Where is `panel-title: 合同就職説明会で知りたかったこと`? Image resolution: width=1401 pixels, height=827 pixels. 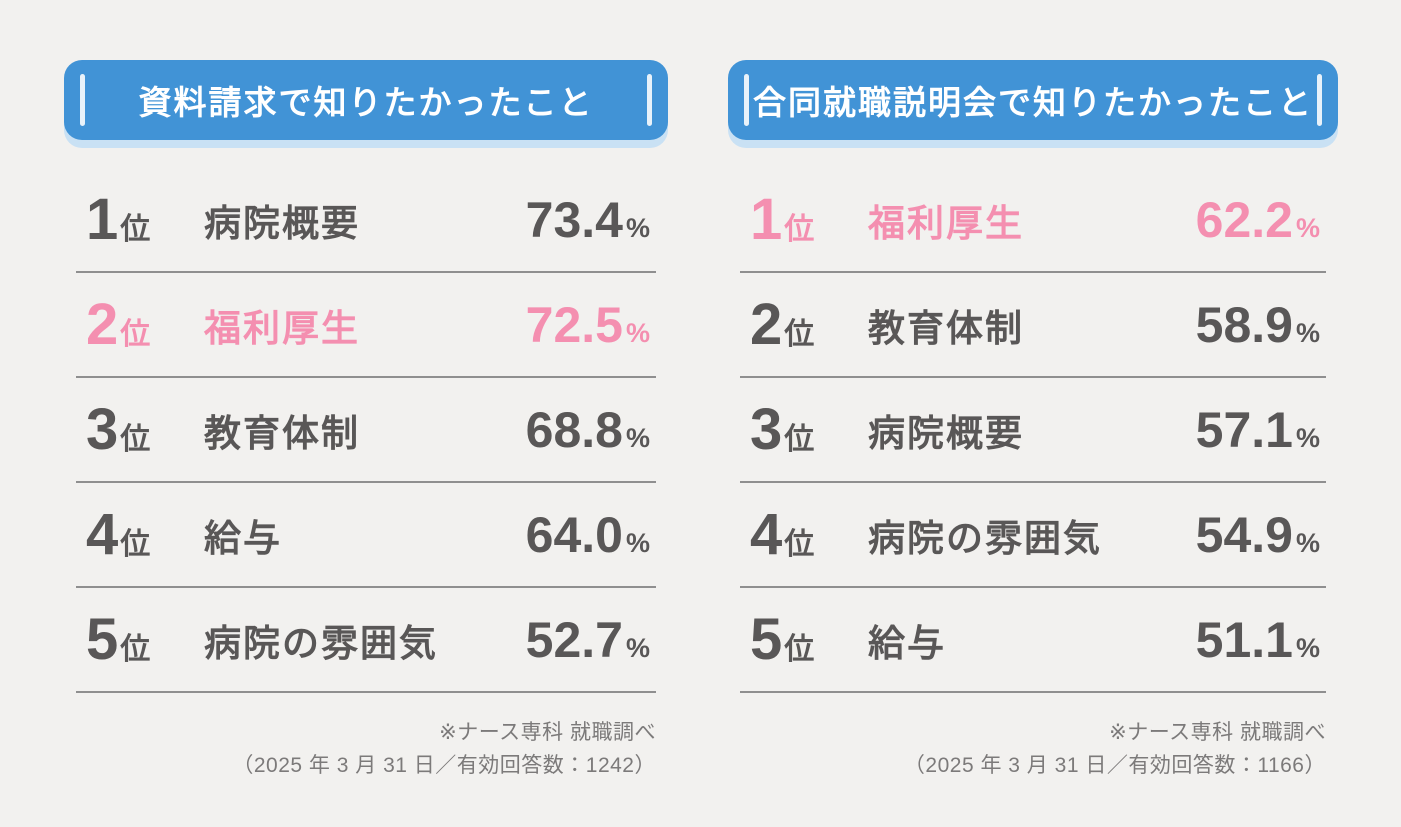
panel-title: 合同就職説明会で知りたかったこと is located at coordinates (1033, 102).